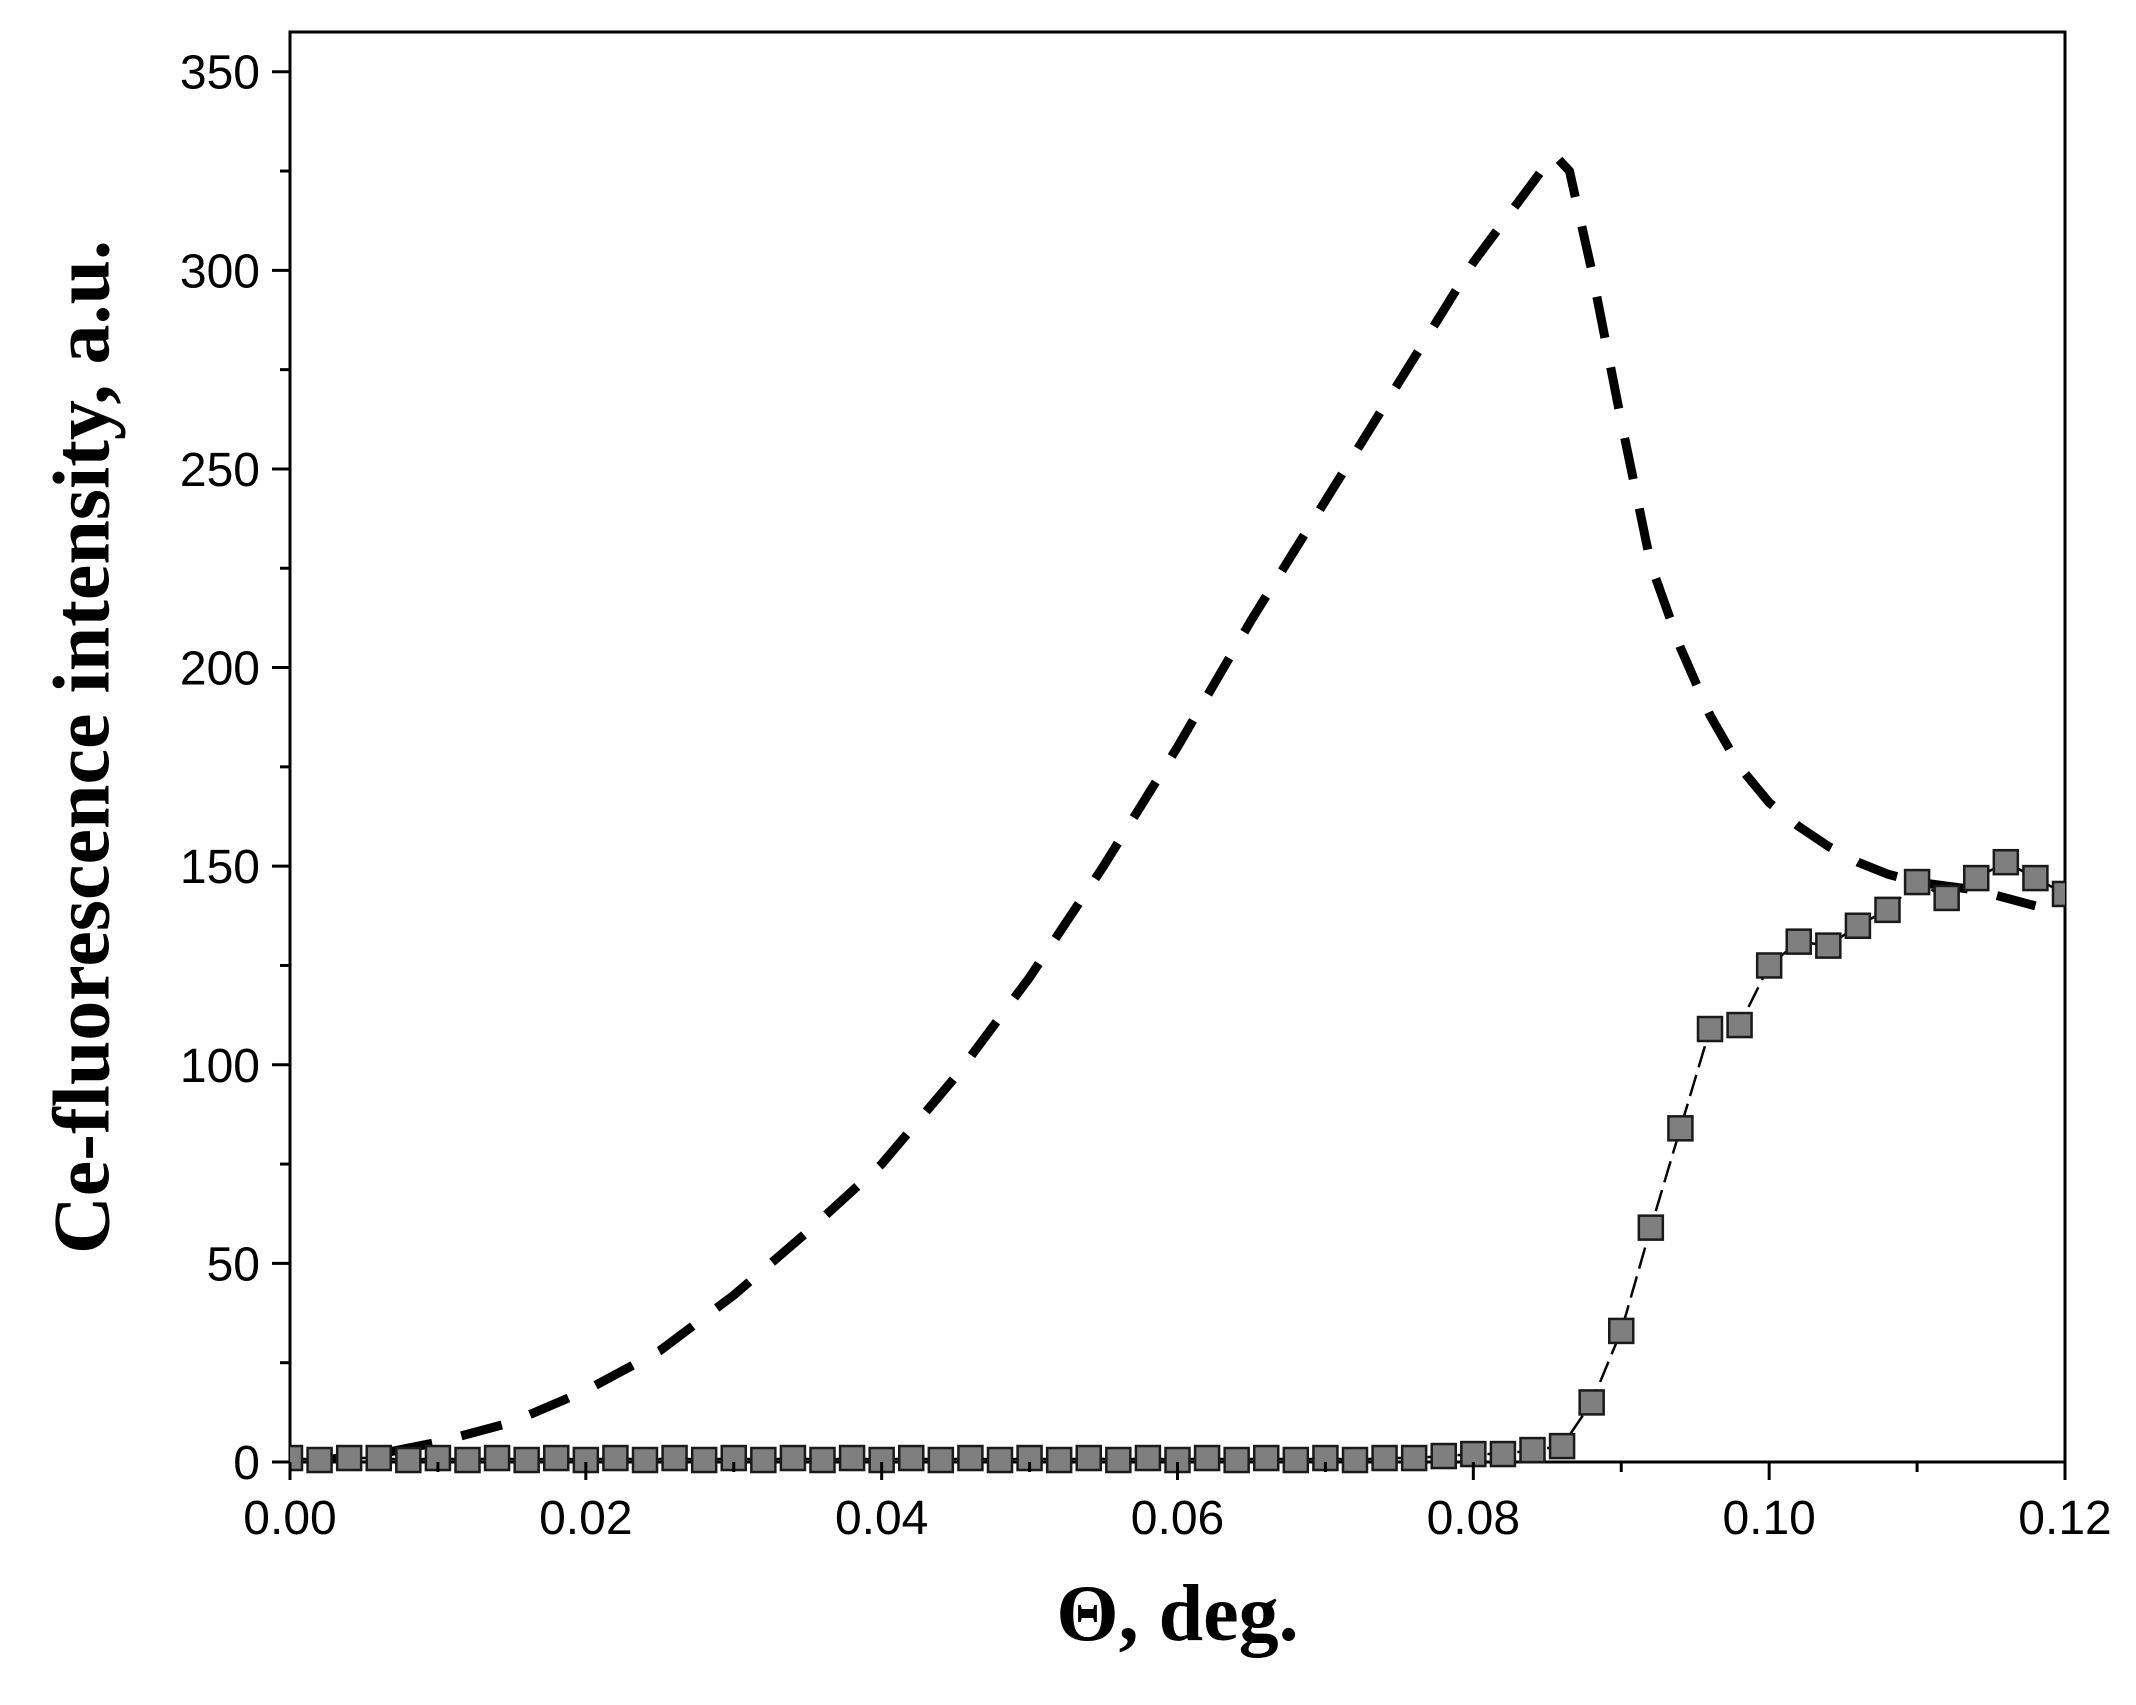  I want to click on y-tick-label: 150, so click(220, 867).